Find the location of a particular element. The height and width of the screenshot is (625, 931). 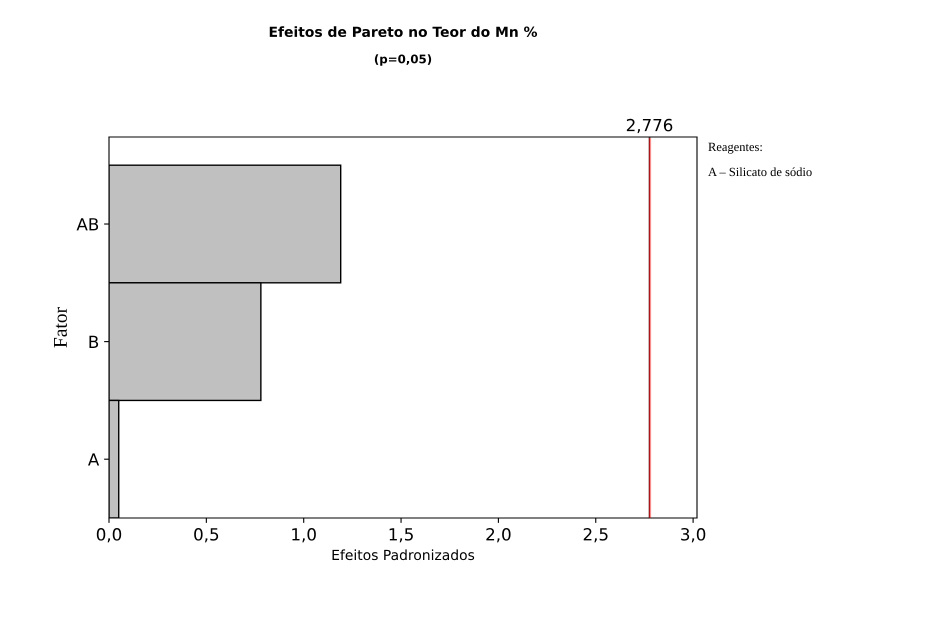

y-axis-title: Fator is located at coordinates (60, 327).